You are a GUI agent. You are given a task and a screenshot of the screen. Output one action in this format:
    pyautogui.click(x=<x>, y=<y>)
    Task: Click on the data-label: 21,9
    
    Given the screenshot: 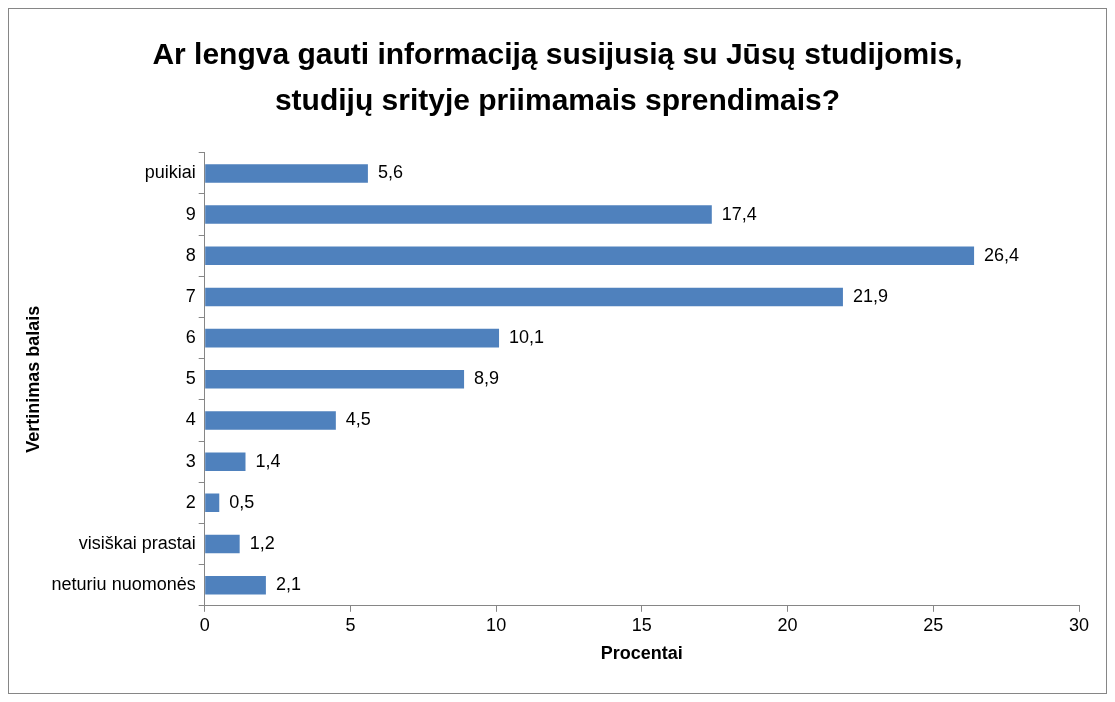 What is the action you would take?
    pyautogui.click(x=870, y=295)
    